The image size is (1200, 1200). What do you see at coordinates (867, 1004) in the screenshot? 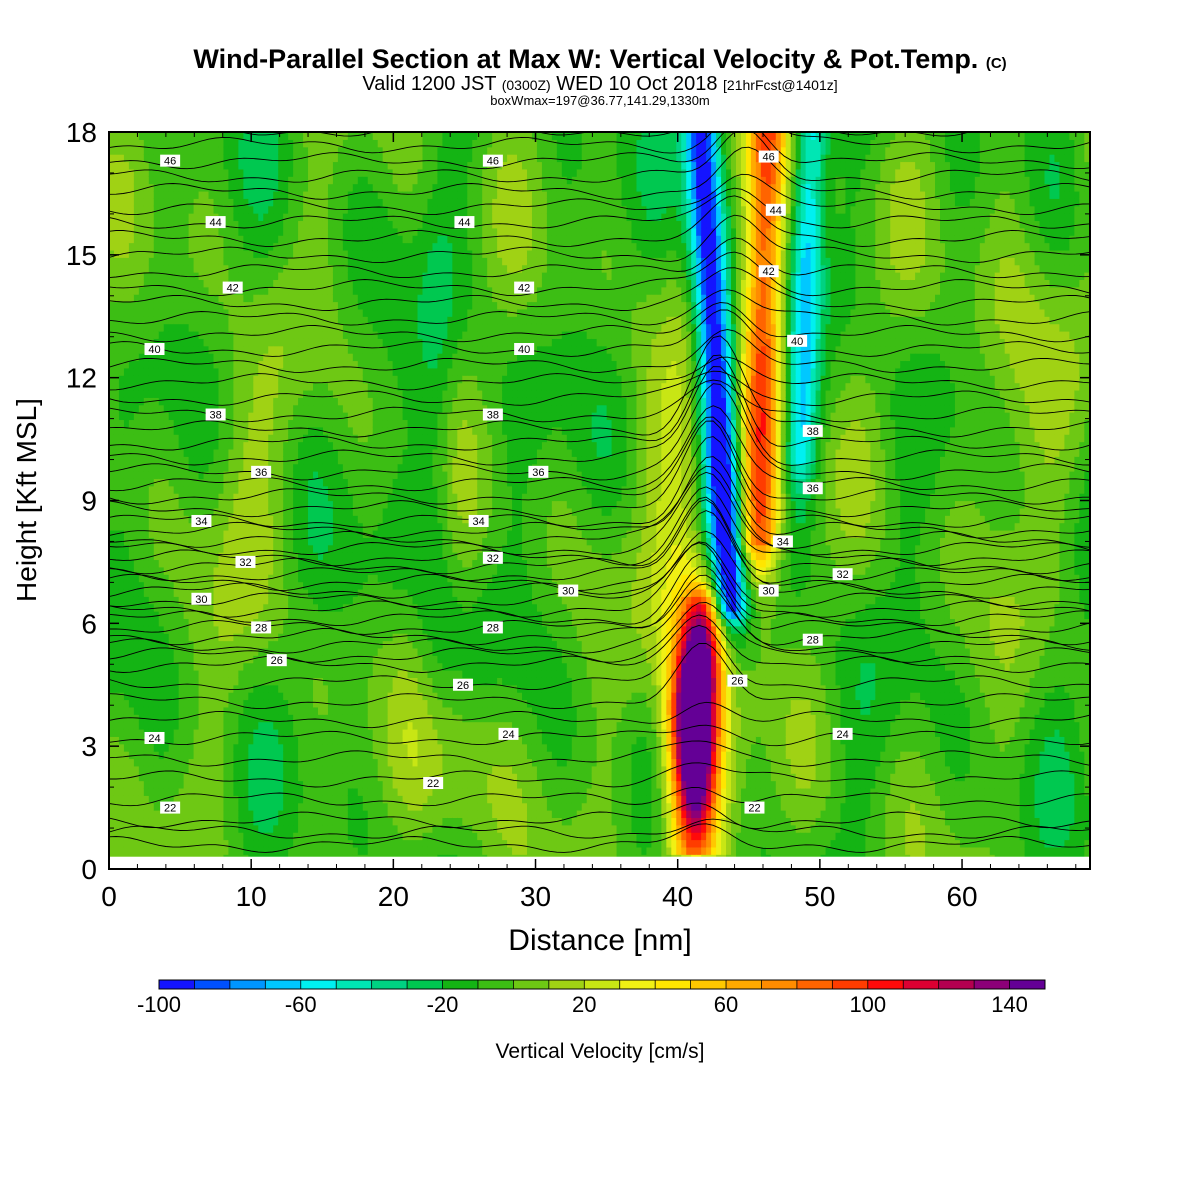
I see `colorbar-tick-label: 100` at bounding box center [867, 1004].